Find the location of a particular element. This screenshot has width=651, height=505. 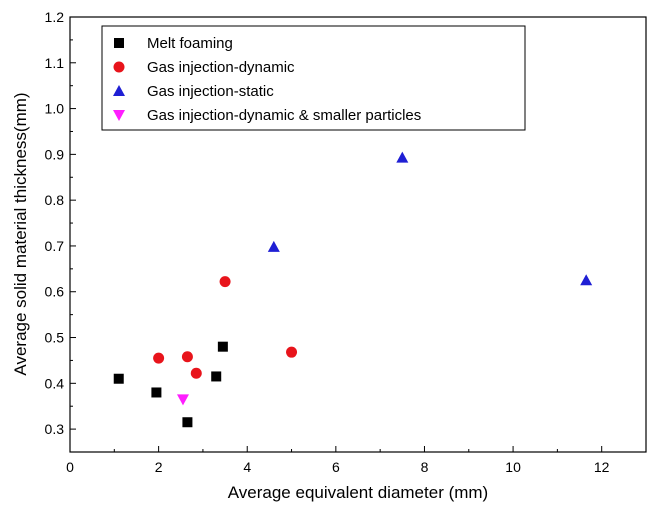

legend-box is located at coordinates (313, 78).